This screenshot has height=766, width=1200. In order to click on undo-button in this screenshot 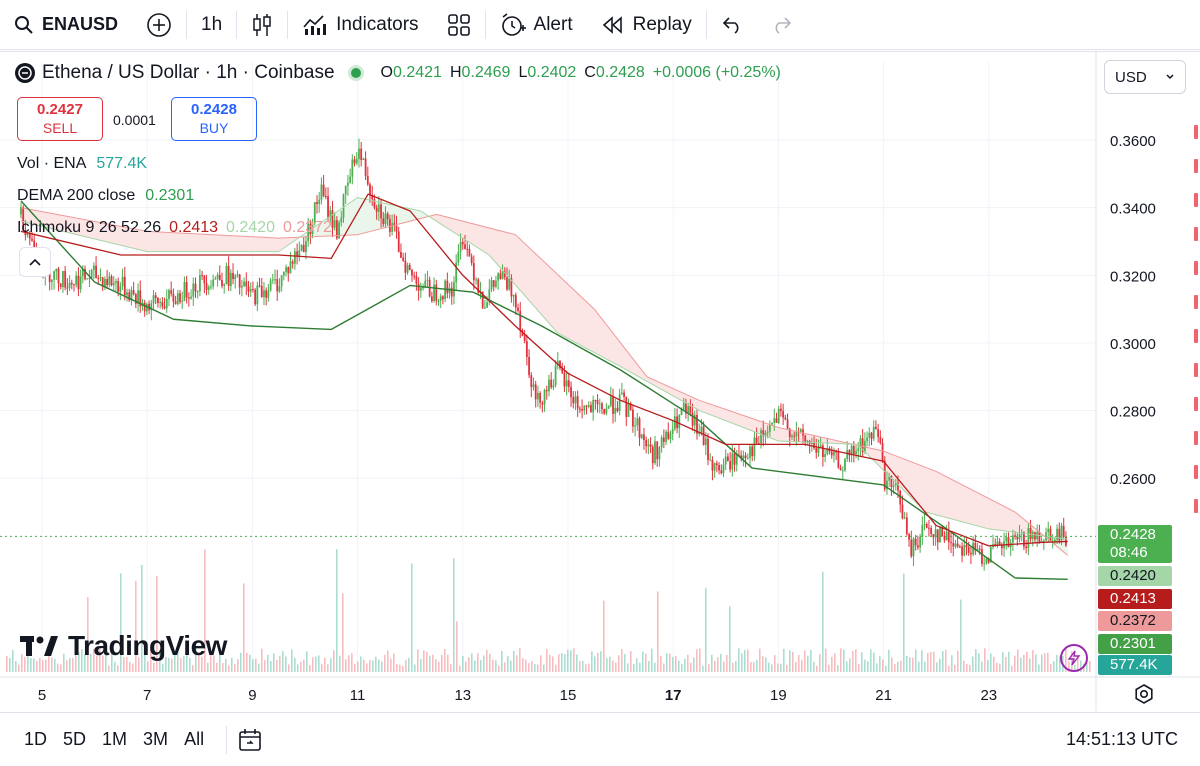, I will do `click(732, 25)`.